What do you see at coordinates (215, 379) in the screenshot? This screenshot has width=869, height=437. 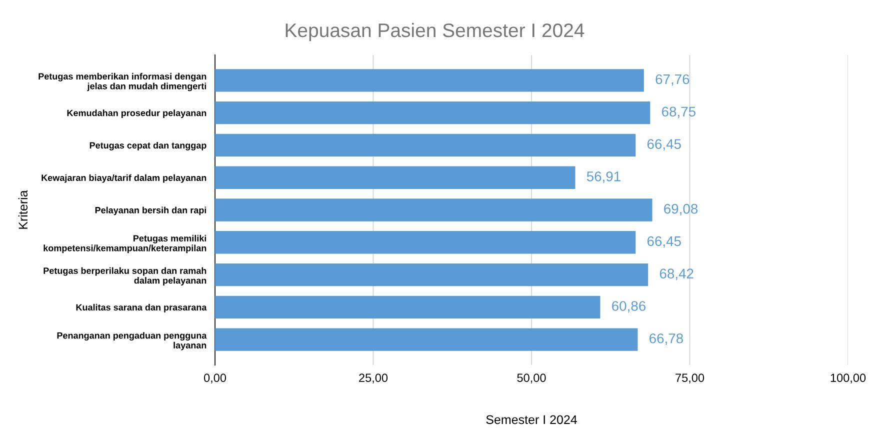 I see `x-tick-label: 0,00` at bounding box center [215, 379].